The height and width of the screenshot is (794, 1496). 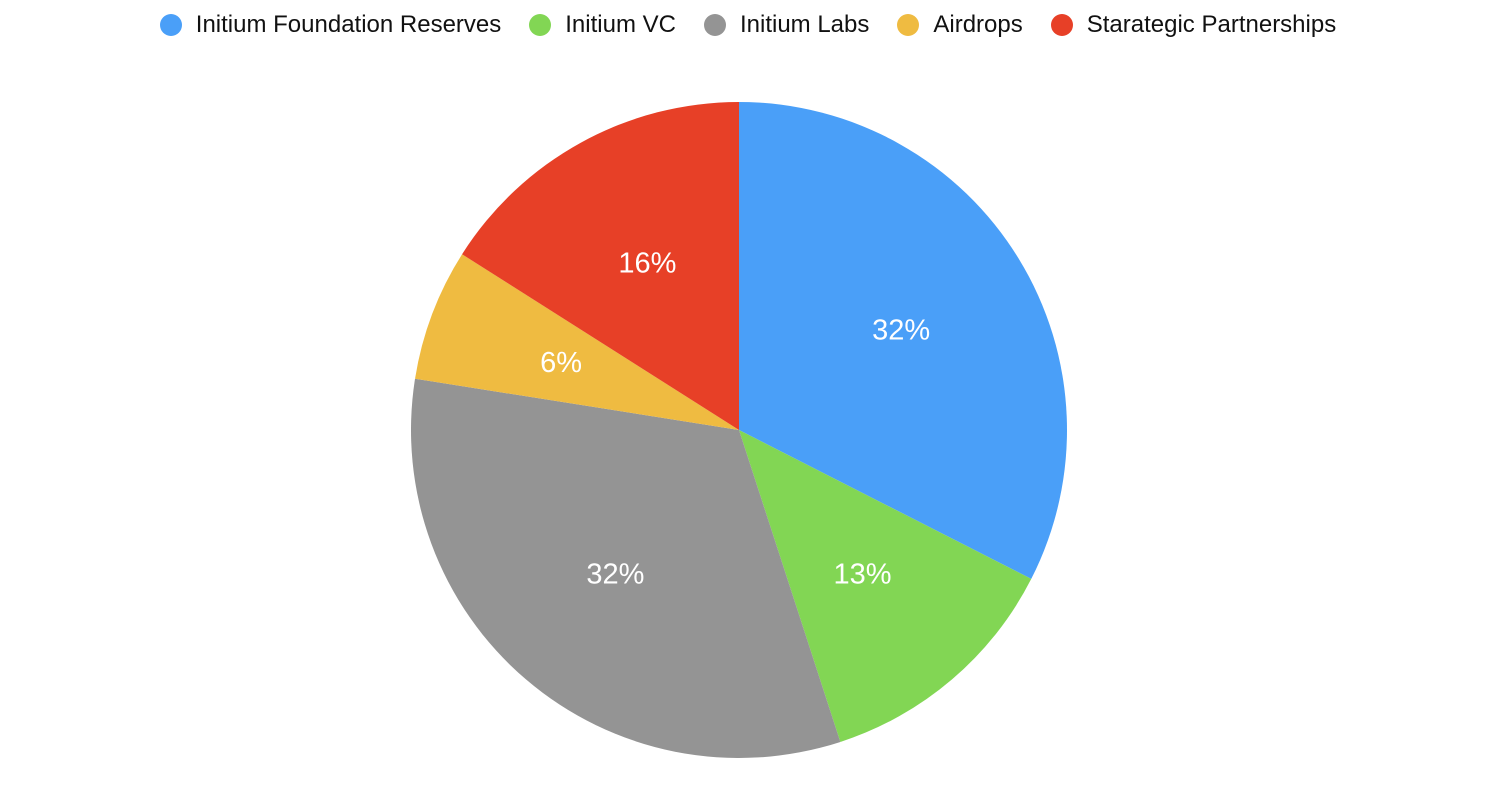 I want to click on pie-slice-initium-labs, so click(x=625, y=568).